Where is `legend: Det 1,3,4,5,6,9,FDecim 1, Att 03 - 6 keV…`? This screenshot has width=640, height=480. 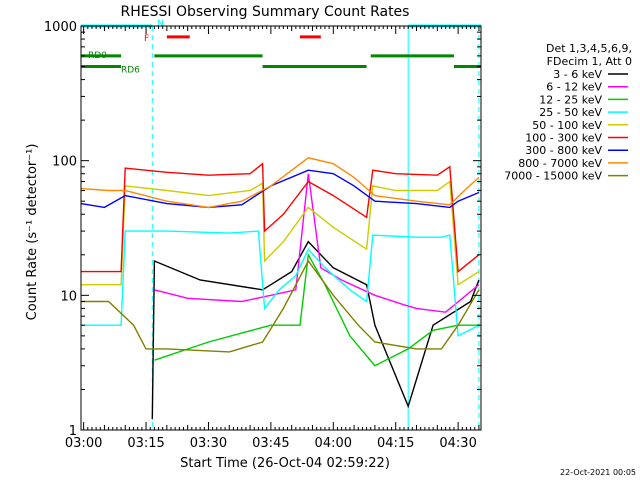
legend: Det 1,3,4,5,6,9,FDecim 1, Att 03 - 6 keV… is located at coordinates (568, 112).